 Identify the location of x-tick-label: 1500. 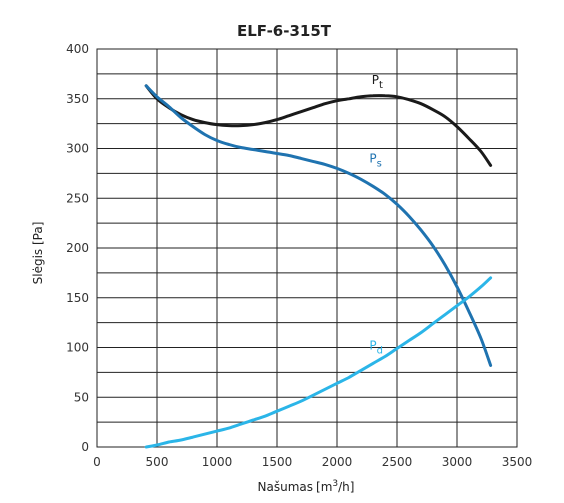
(277, 462).